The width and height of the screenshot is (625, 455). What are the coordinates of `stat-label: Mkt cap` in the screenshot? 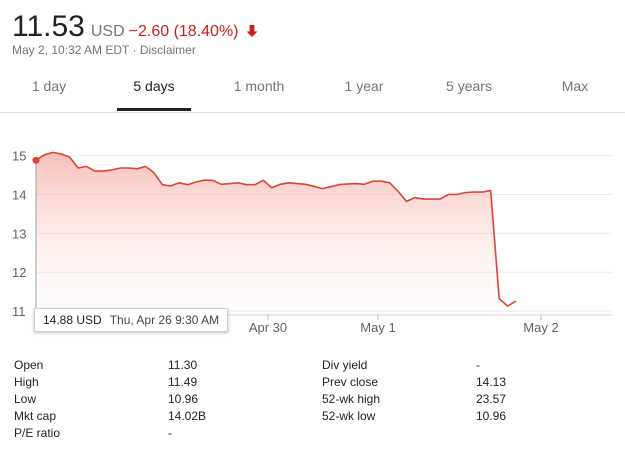 It's located at (35, 416).